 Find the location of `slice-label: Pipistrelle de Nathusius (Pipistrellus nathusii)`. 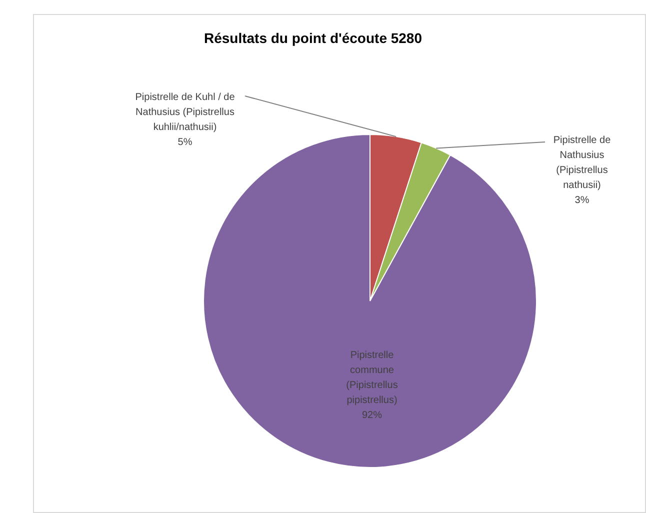

slice-label: Pipistrelle de Nathusius (Pipistrellus nathusii) is located at coordinates (582, 162).